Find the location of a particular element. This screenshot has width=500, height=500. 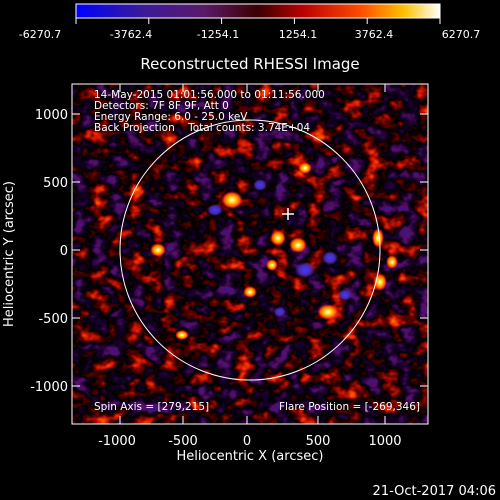

plot-title: Reconstructed RHESSI Image is located at coordinates (249, 64).